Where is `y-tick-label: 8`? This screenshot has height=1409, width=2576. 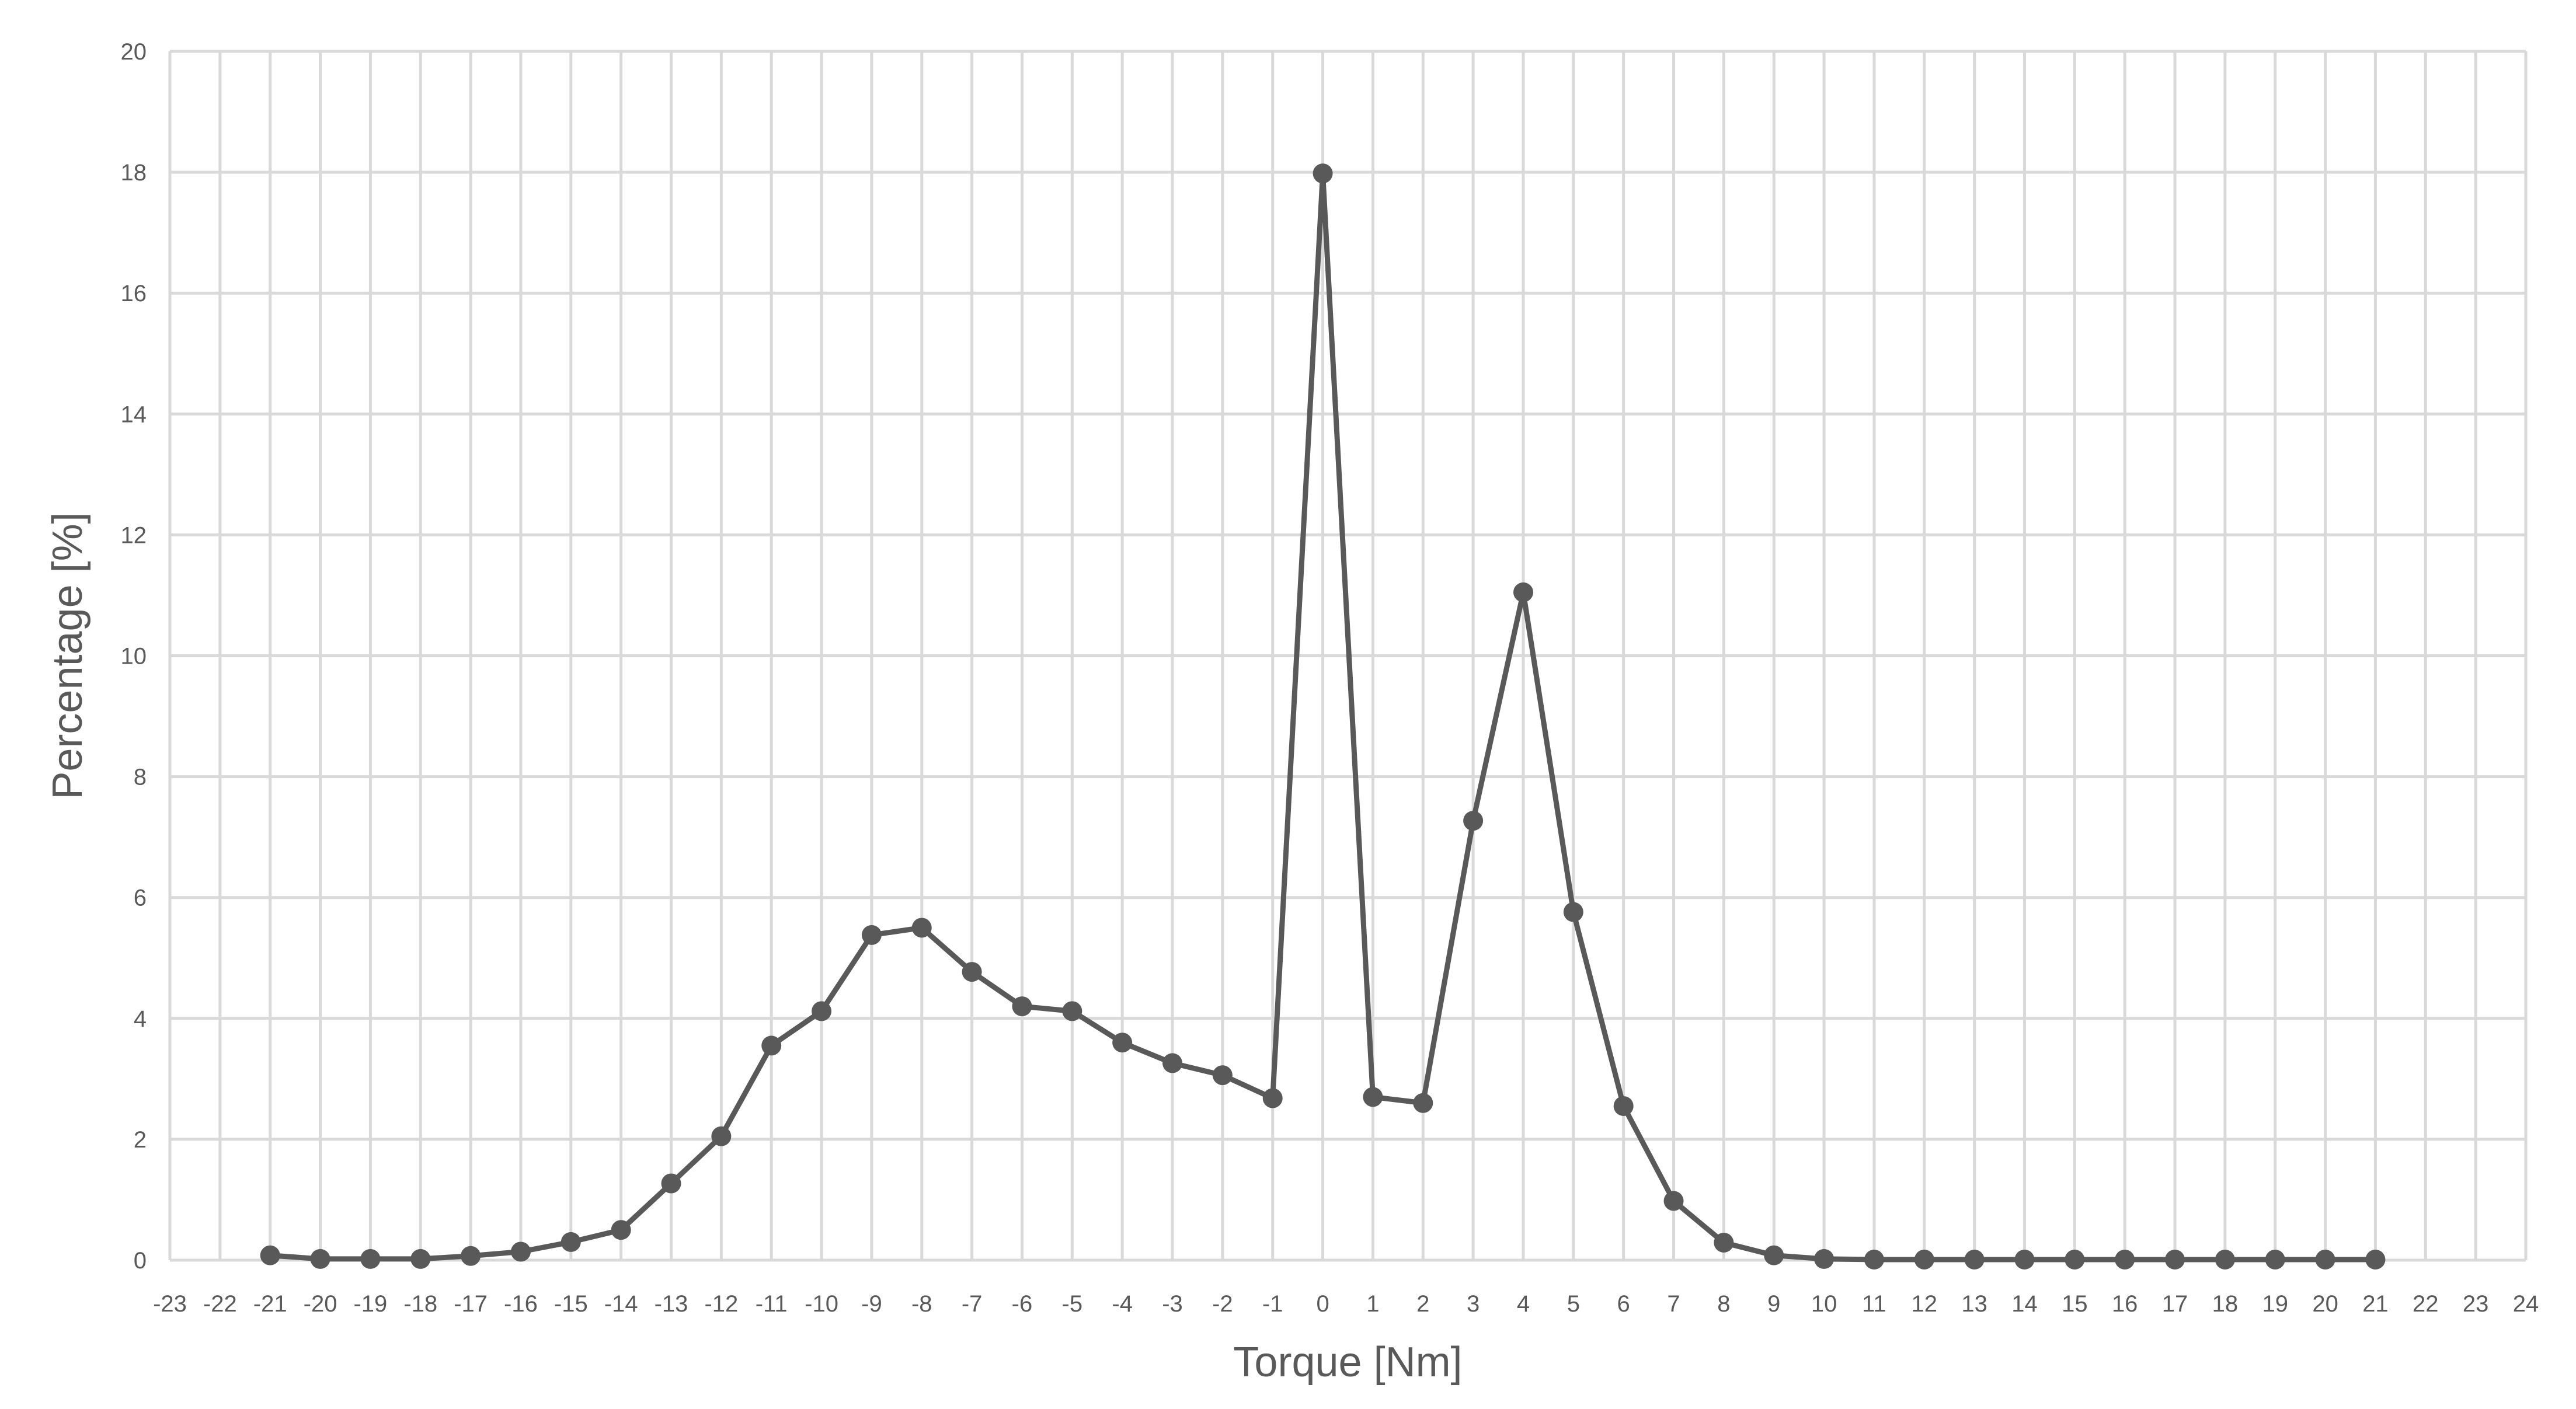
y-tick-label: 8 is located at coordinates (140, 777).